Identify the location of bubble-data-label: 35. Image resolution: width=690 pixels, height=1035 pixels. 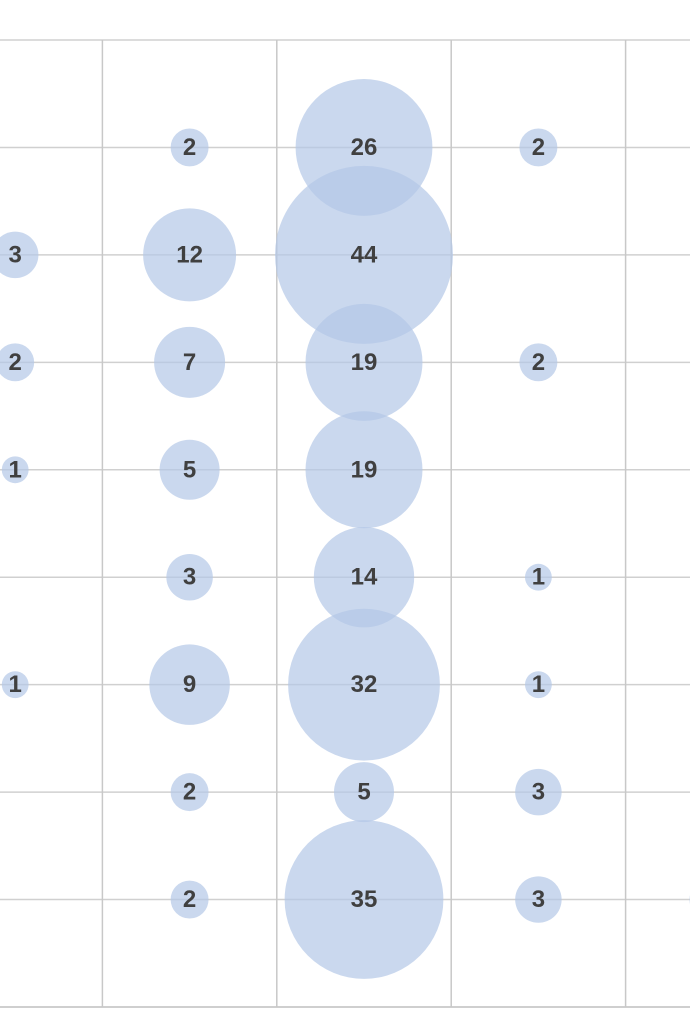
(364, 899).